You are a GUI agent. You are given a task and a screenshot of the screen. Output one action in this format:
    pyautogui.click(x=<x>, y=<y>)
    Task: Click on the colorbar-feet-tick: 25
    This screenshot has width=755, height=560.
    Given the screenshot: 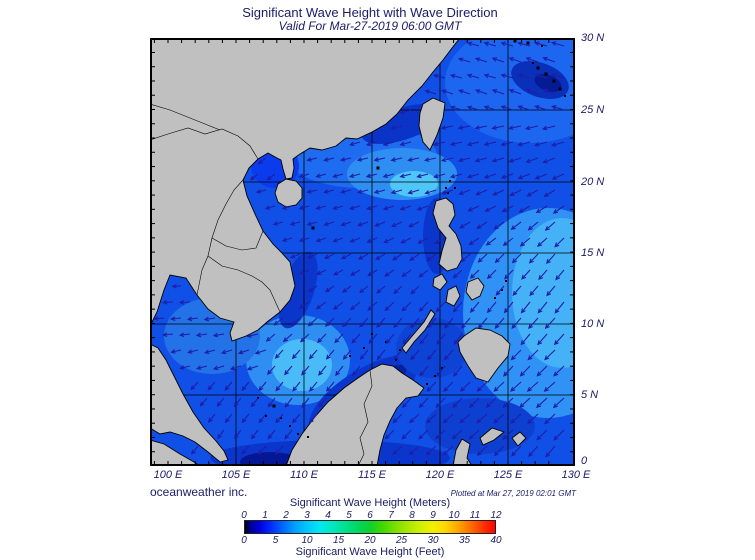 What is the action you would take?
    pyautogui.click(x=401, y=540)
    